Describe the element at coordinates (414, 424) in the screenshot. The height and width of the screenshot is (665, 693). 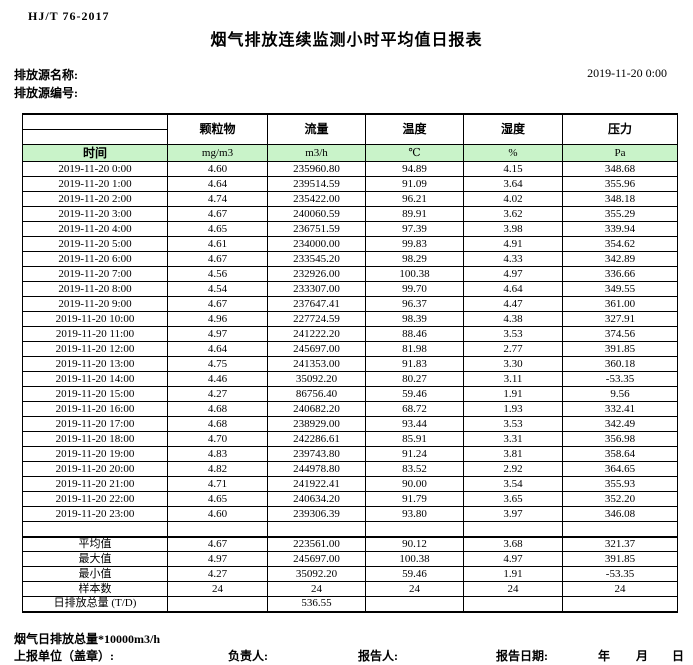
I see `value-cell: 93.44` at that location.